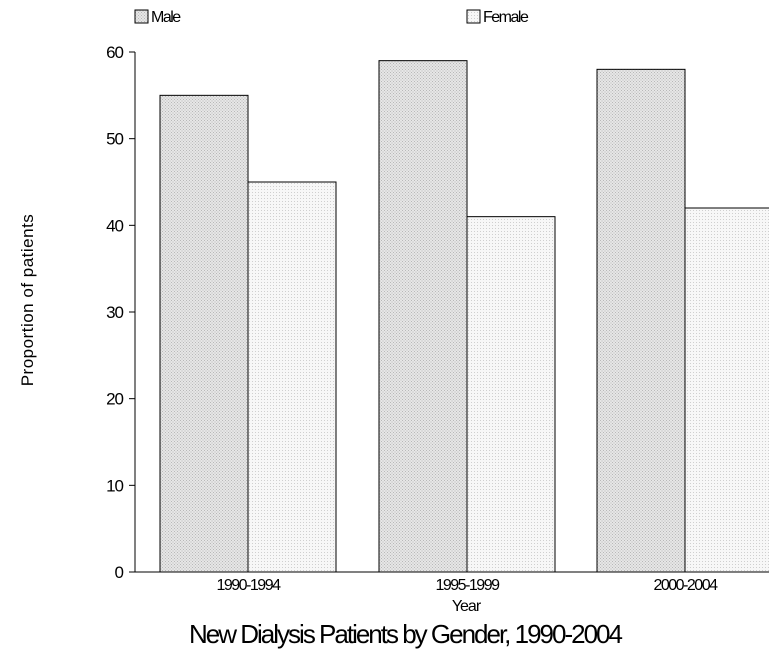 This screenshot has height=659, width=769. Describe the element at coordinates (511, 394) in the screenshot. I see `bar-female-1995-1999` at that location.